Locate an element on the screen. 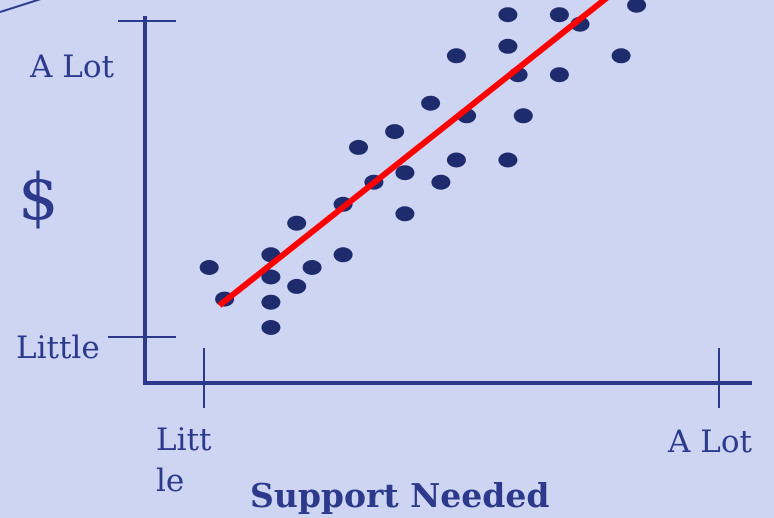  y-axis-label: $ is located at coordinates (38, 198).